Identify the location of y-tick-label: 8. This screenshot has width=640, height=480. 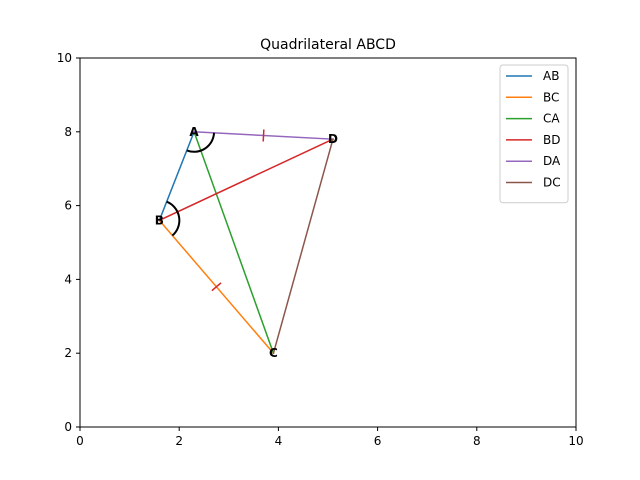
(68, 132).